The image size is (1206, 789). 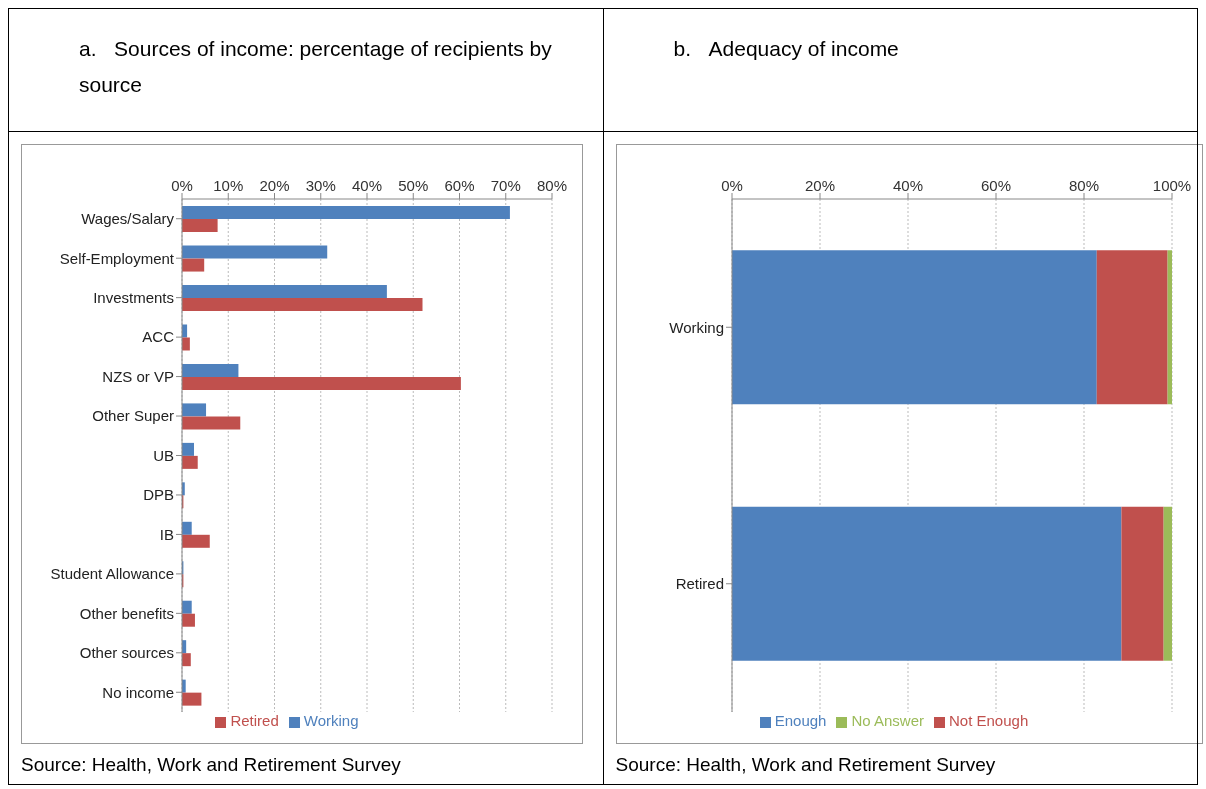 What do you see at coordinates (320, 185) in the screenshot?
I see `x-tick-label: 30%` at bounding box center [320, 185].